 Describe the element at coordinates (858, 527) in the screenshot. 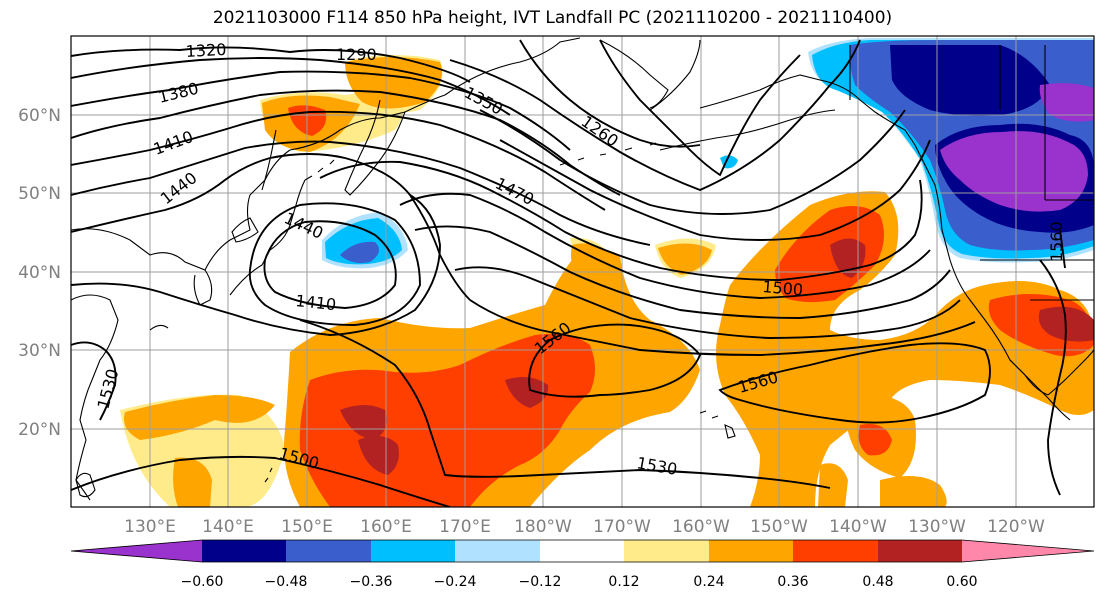

I see `lon-label: 140°W` at that location.